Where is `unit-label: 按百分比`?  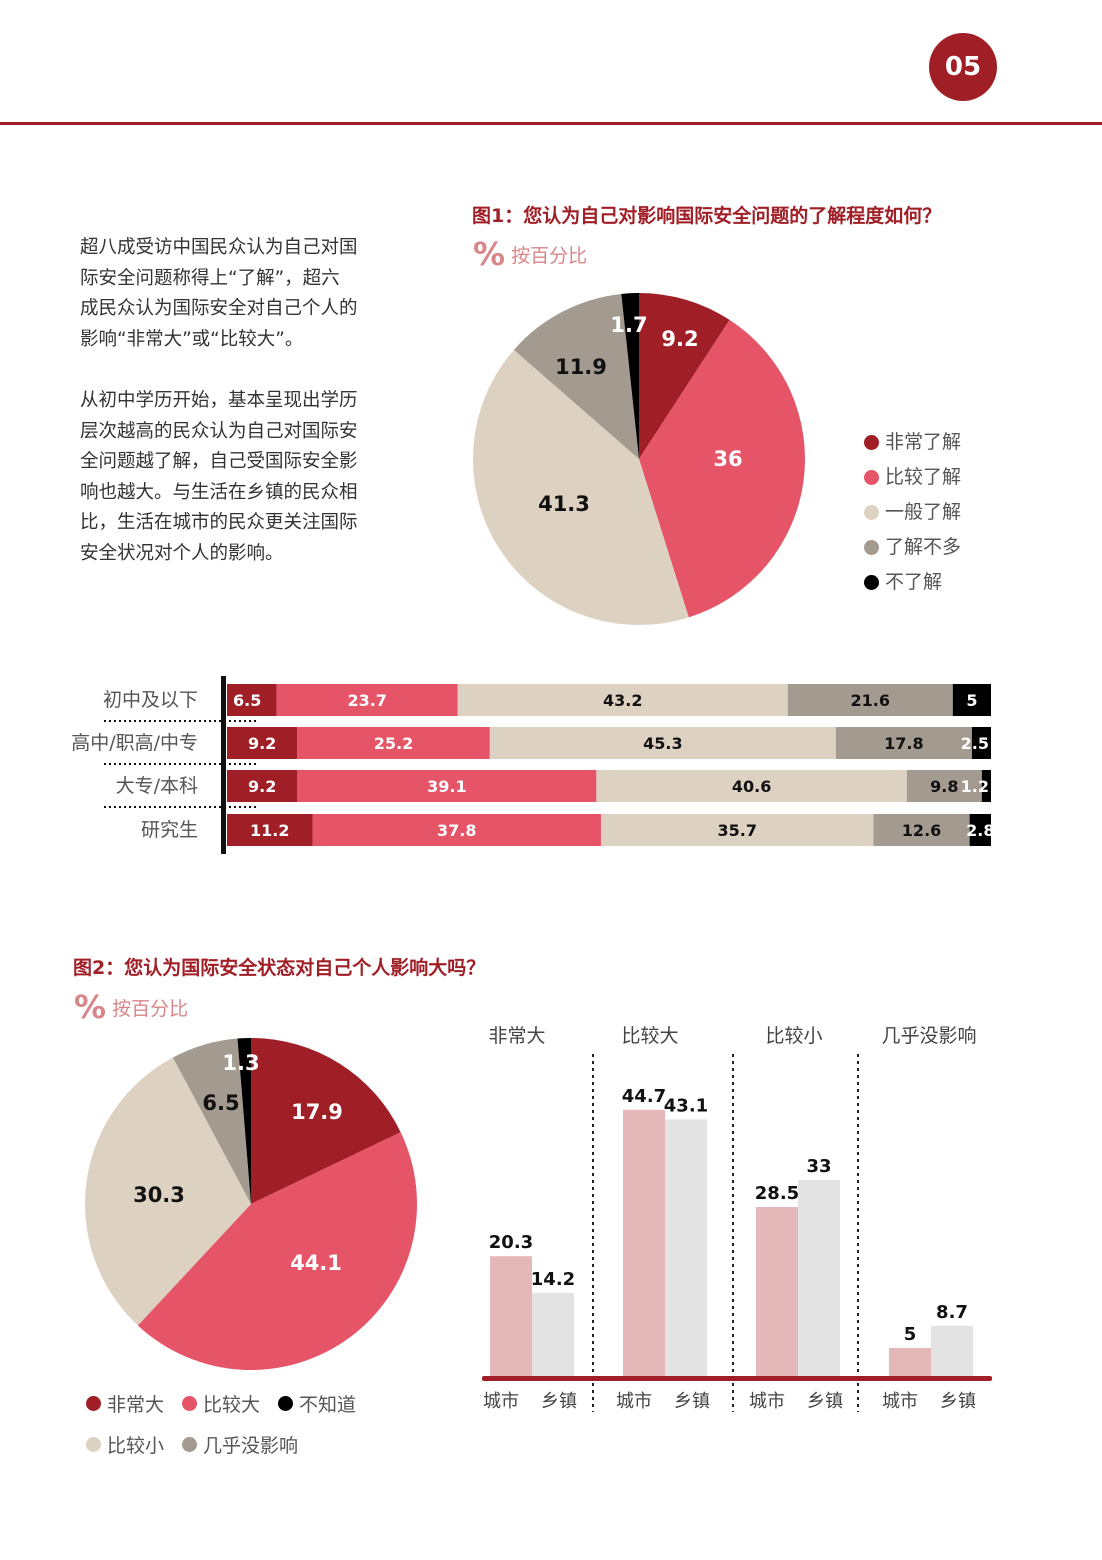 unit-label: 按百分比 is located at coordinates (549, 255).